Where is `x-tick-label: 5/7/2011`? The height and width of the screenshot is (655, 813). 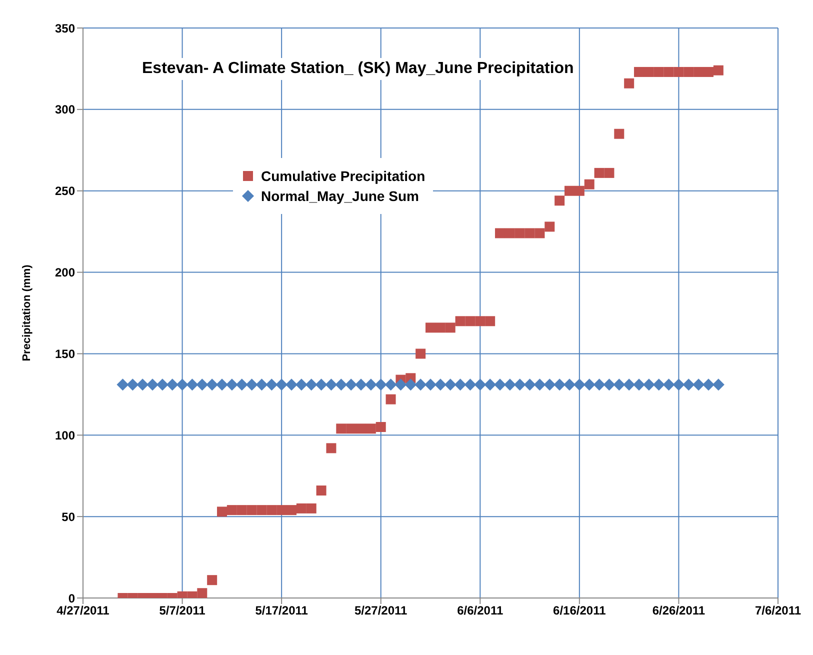
x-tick-label: 5/7/2011 is located at coordinates (182, 611).